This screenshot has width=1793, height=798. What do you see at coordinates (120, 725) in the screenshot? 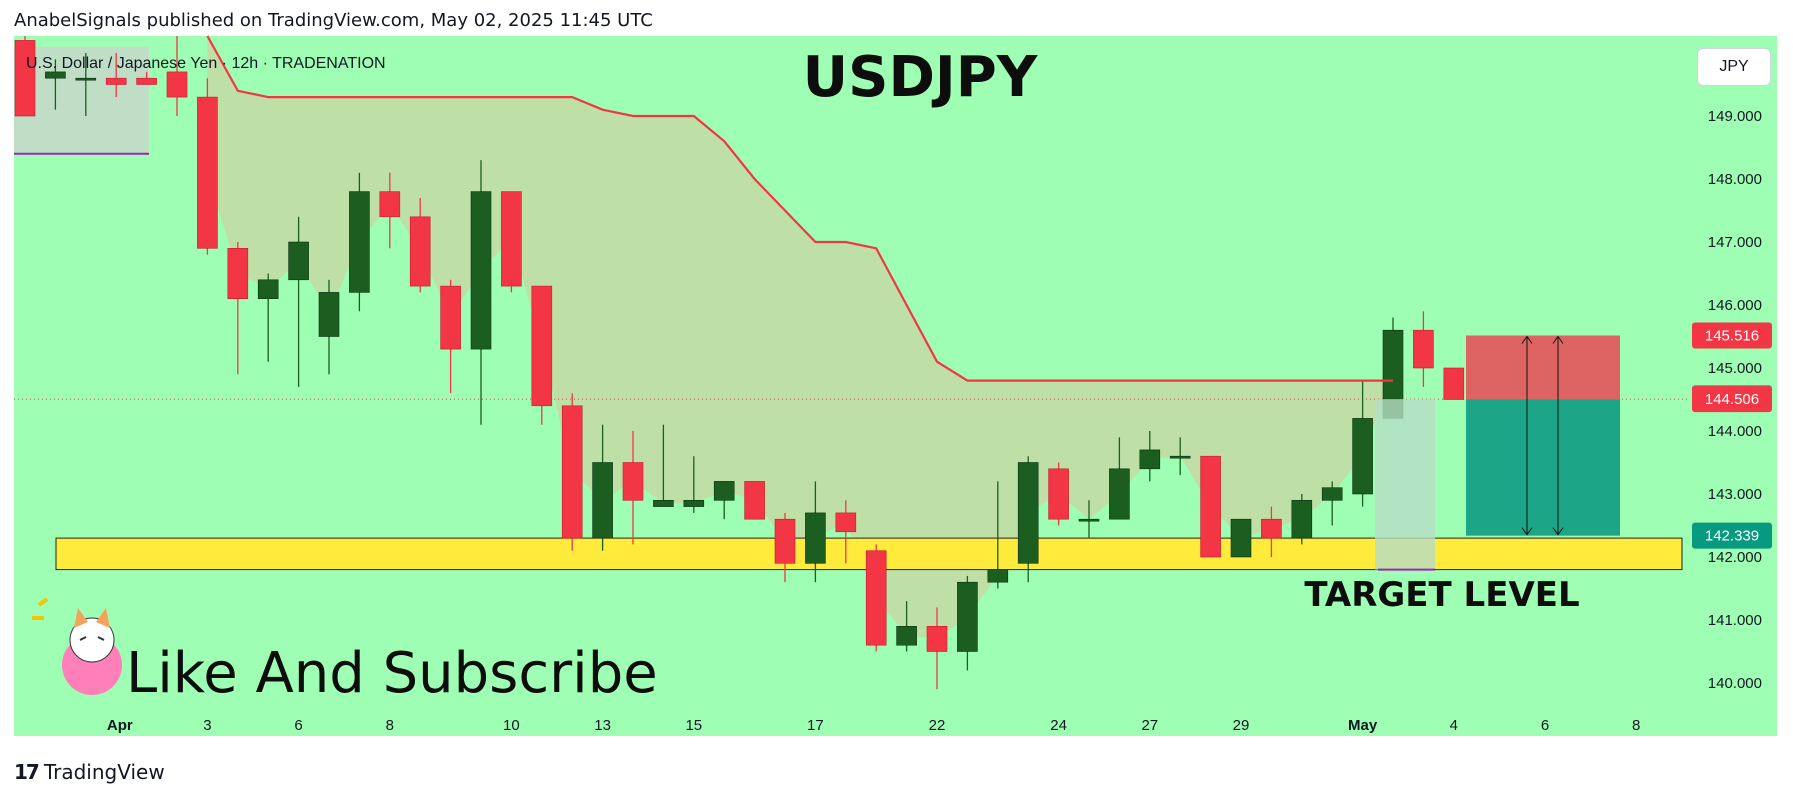
I see `x-tick-label: Apr` at bounding box center [120, 725].